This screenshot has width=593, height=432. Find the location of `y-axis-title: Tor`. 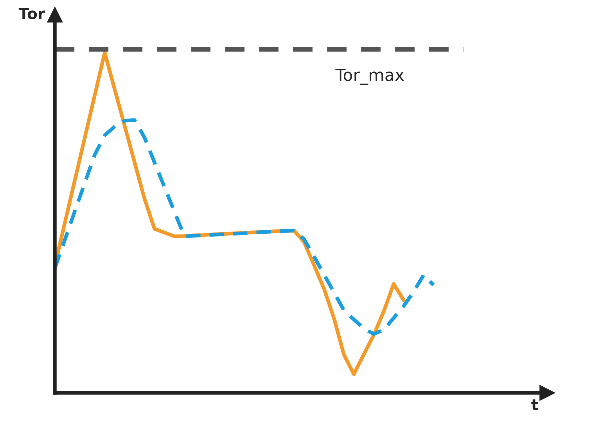

y-axis-title: Tor is located at coordinates (32, 14).